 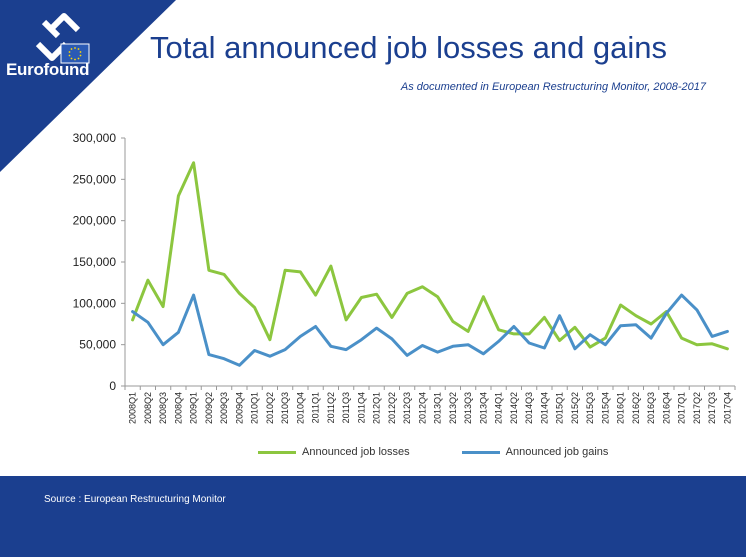 I want to click on x-tick-label: 2014Q4, so click(x=544, y=408).